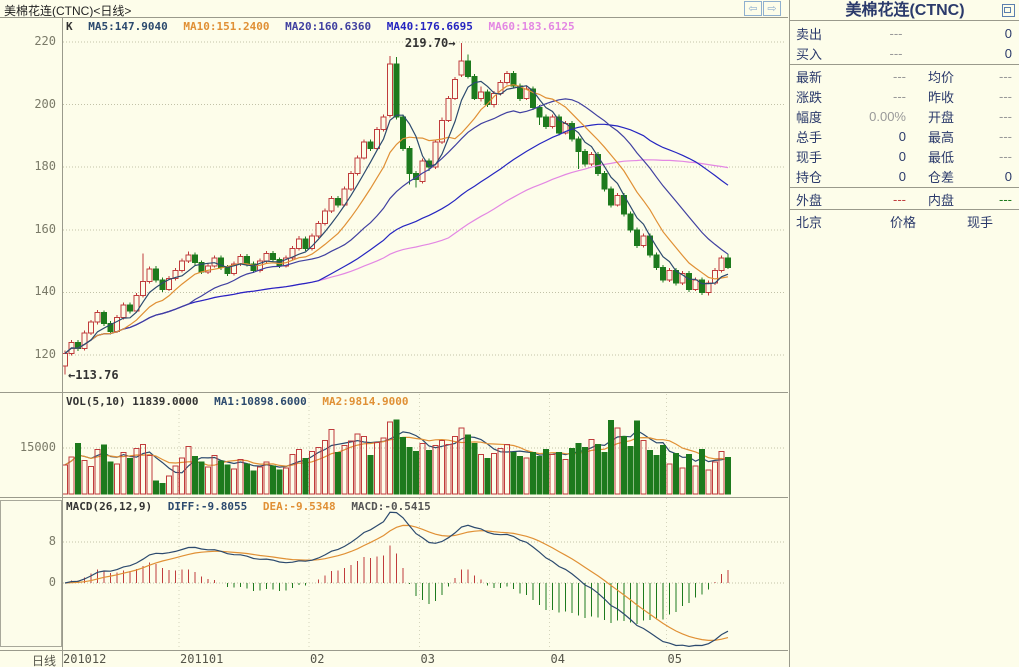  Describe the element at coordinates (941, 200) in the screenshot. I see `inner-disk-label: 内盘` at that location.